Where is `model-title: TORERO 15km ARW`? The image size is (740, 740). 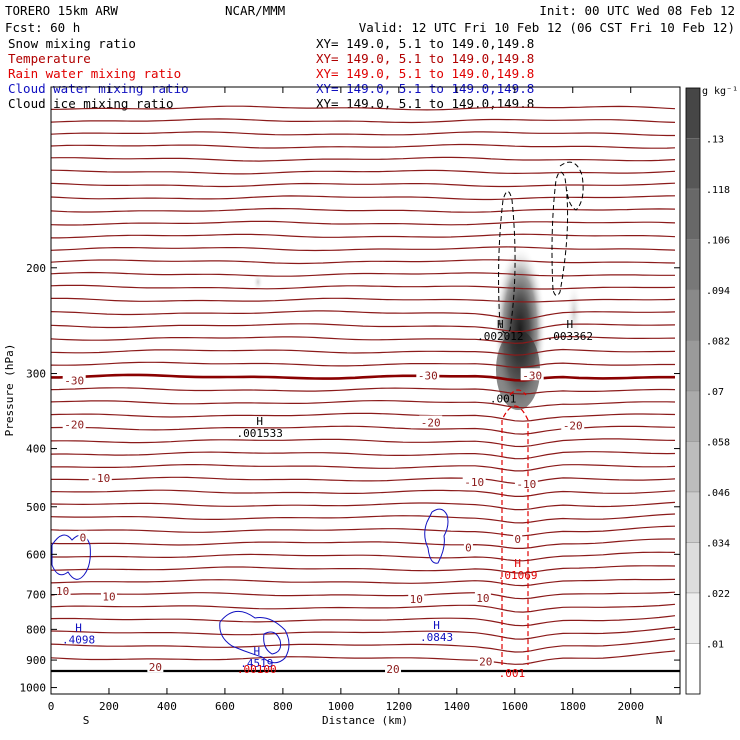
model-title: TORERO 15km ARW is located at coordinates (61, 10).